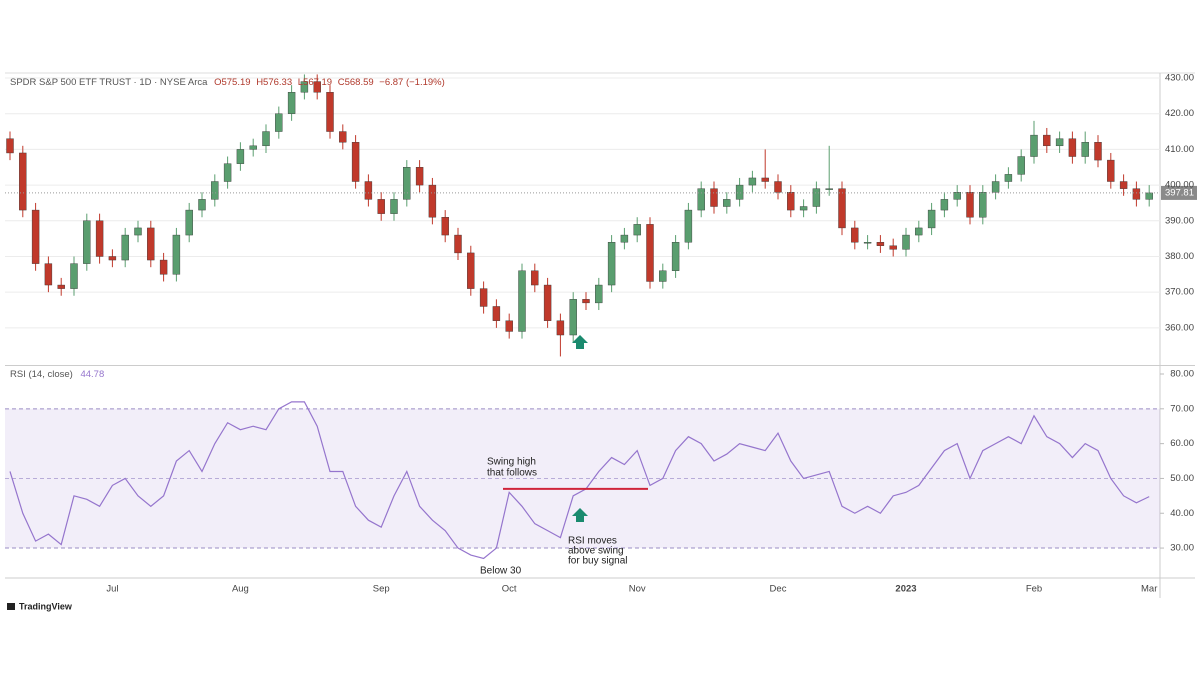 This screenshot has height=675, width=1200. What do you see at coordinates (41, 374) in the screenshot?
I see `rsi-title: RSI (14, close)` at bounding box center [41, 374].